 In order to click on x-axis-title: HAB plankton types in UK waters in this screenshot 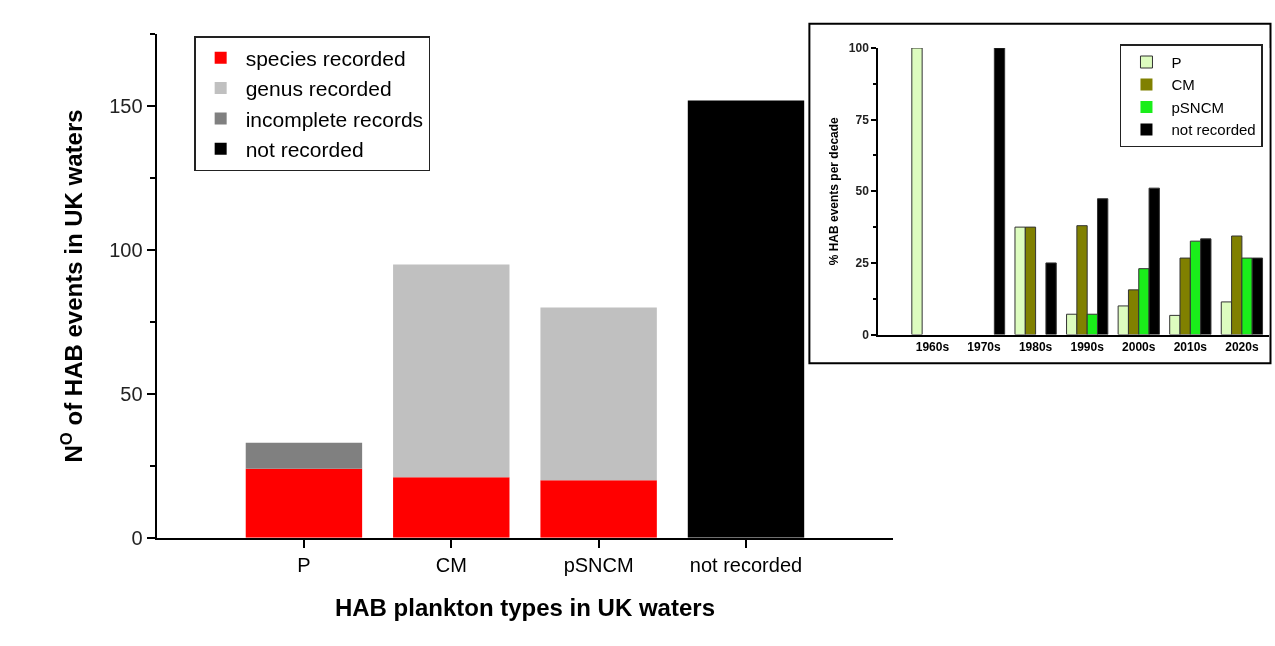, I will do `click(524, 608)`.